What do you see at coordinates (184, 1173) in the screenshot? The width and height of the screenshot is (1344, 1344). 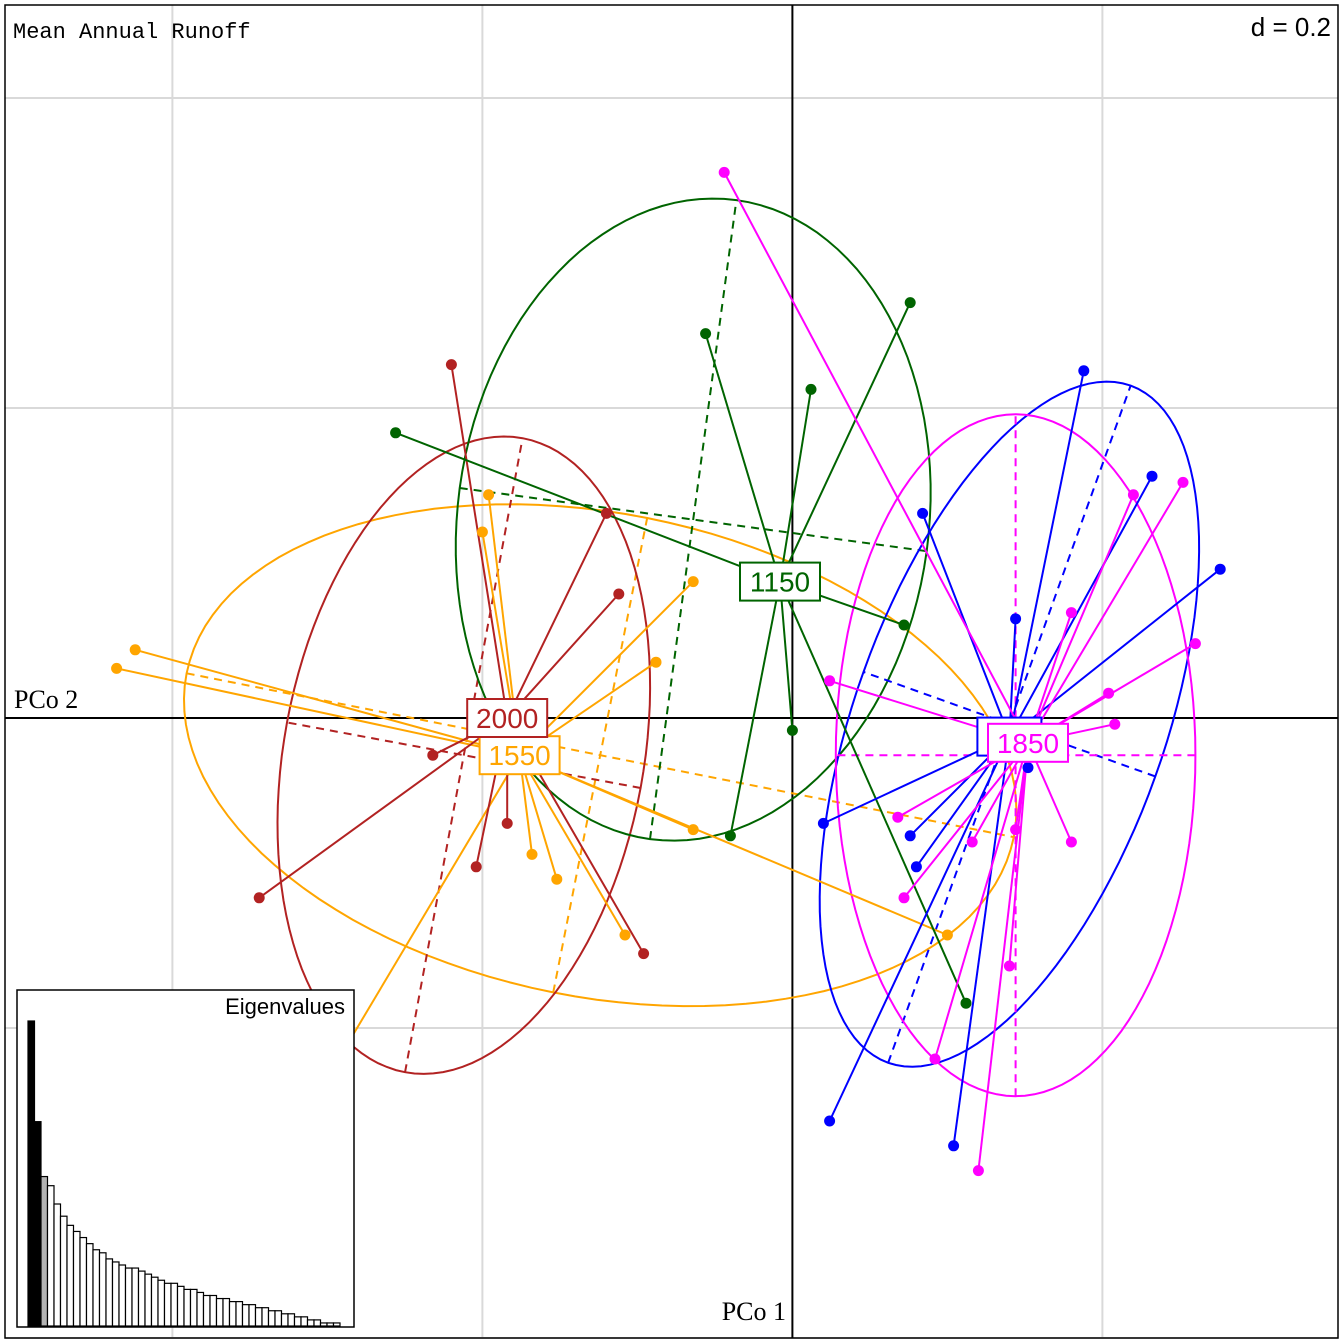 I see `eigenvalue-bars` at bounding box center [184, 1173].